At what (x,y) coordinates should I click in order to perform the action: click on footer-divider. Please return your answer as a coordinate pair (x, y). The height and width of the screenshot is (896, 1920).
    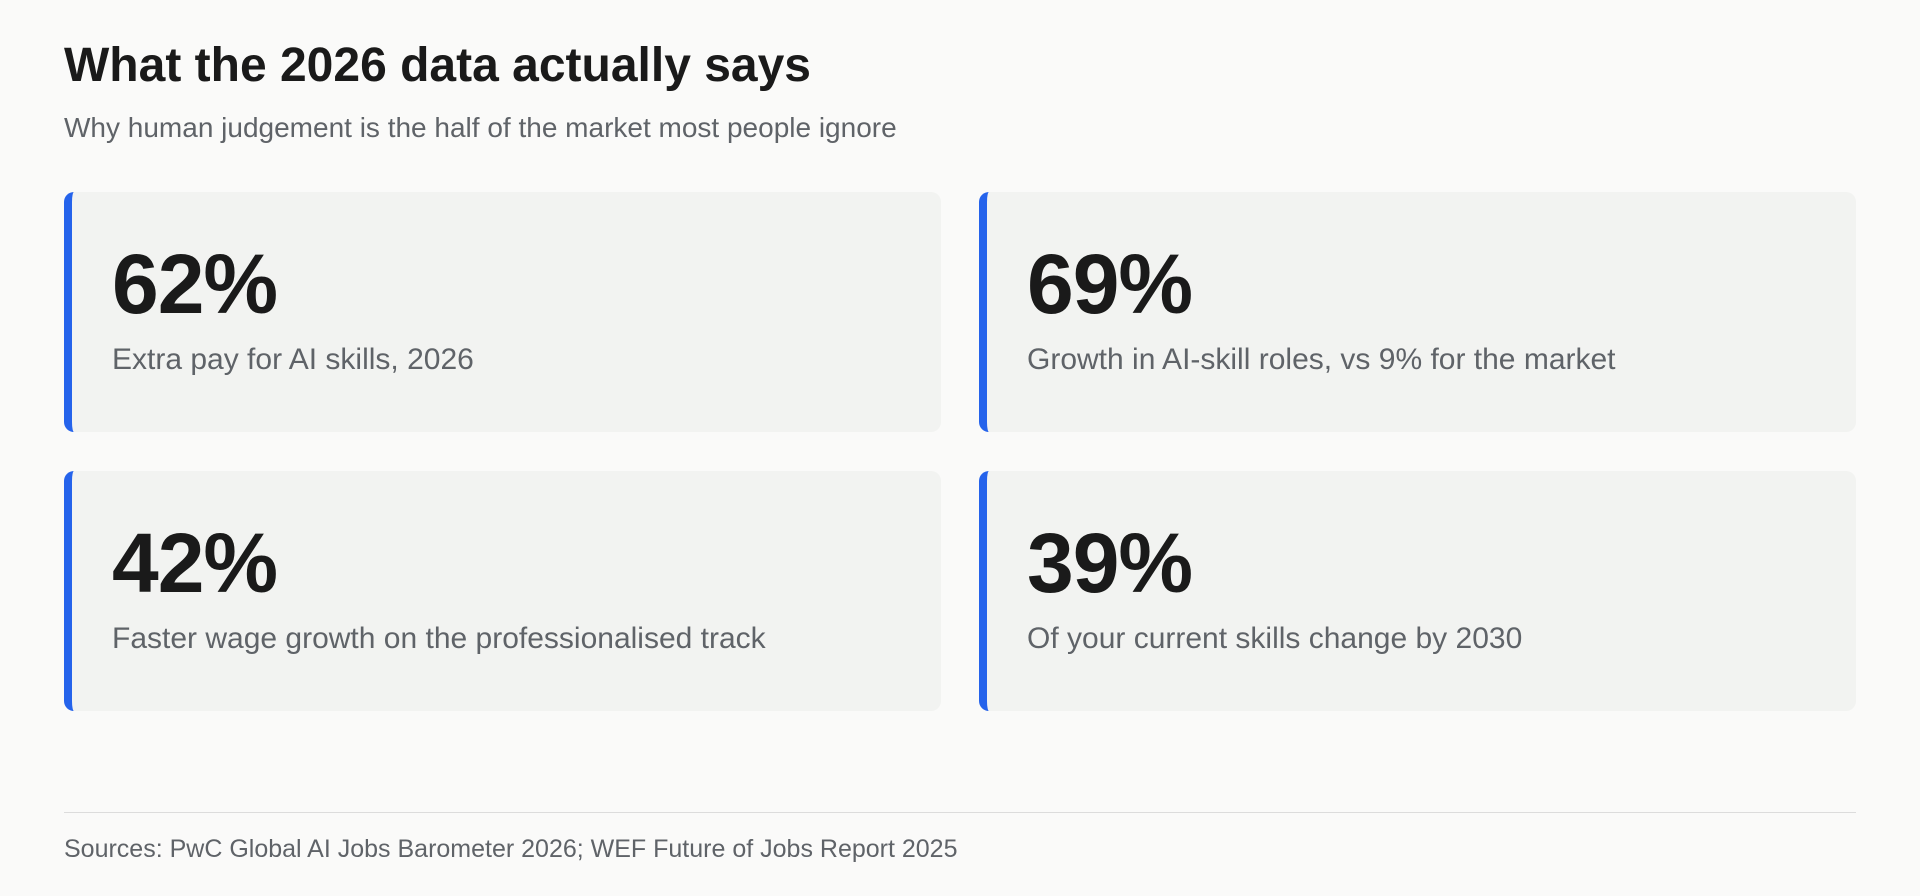
    Looking at the image, I should click on (960, 812).